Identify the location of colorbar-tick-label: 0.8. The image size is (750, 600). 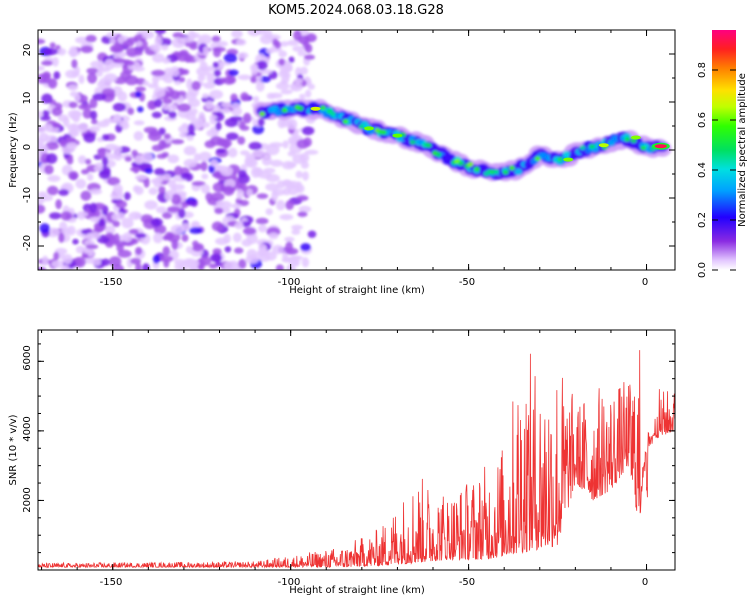
(702, 70).